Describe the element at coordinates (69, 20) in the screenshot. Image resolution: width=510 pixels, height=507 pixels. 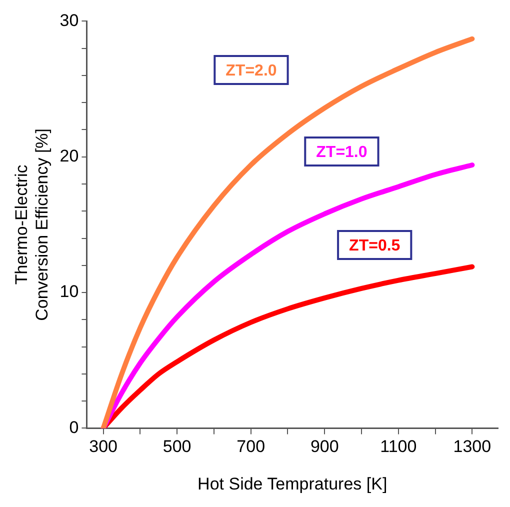
I see `y-tick-label: 30` at that location.